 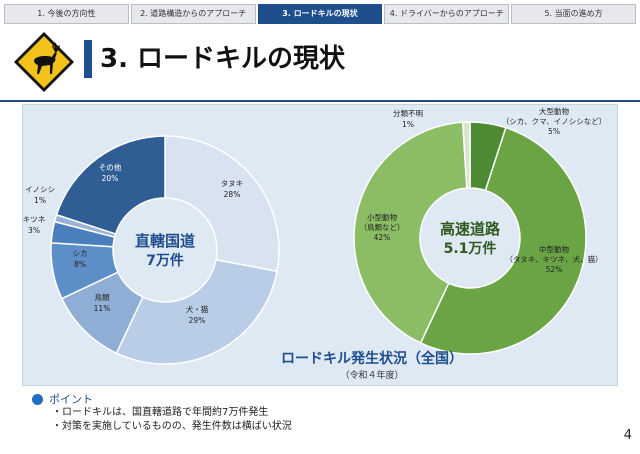 What do you see at coordinates (408, 113) in the screenshot?
I see `slice-label: 分類不明` at bounding box center [408, 113].